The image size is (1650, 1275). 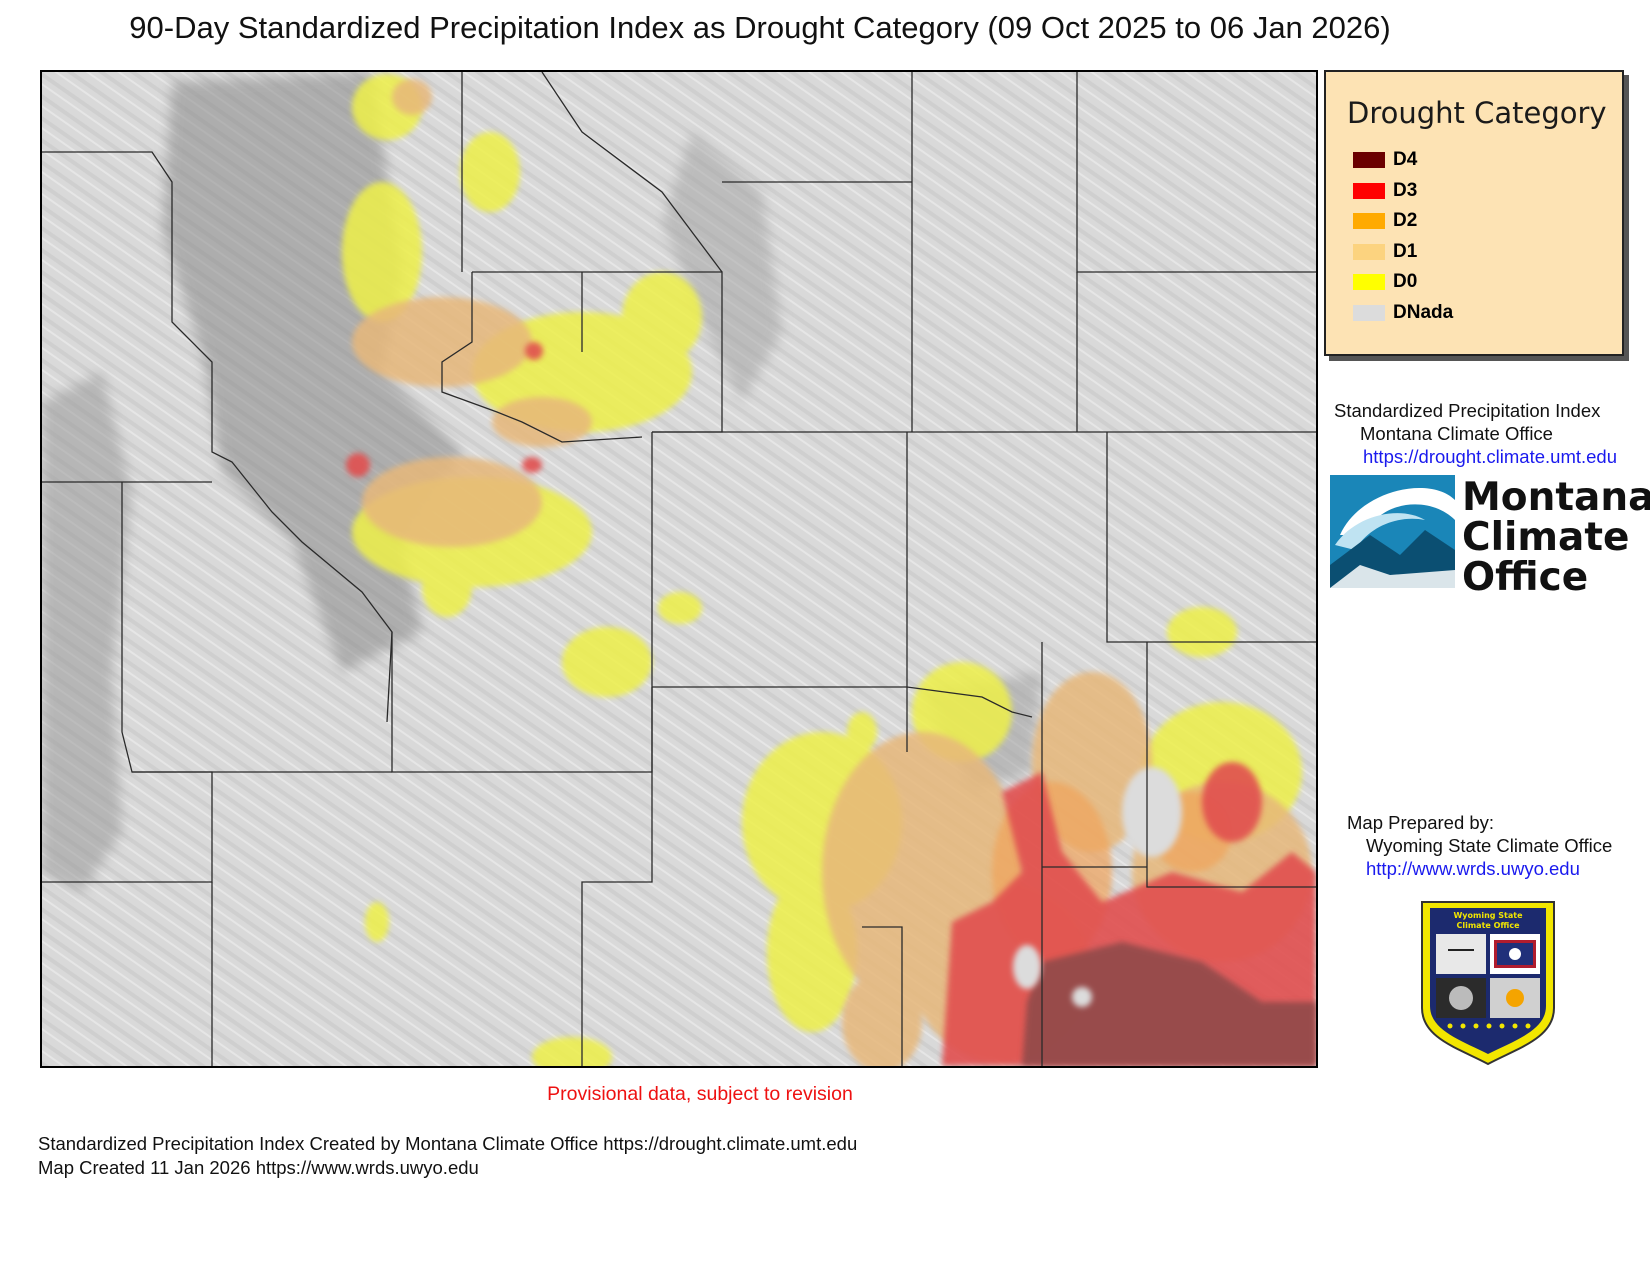 What do you see at coordinates (1461, 998) in the screenshot?
I see `wsco-badge-moon-icon` at bounding box center [1461, 998].